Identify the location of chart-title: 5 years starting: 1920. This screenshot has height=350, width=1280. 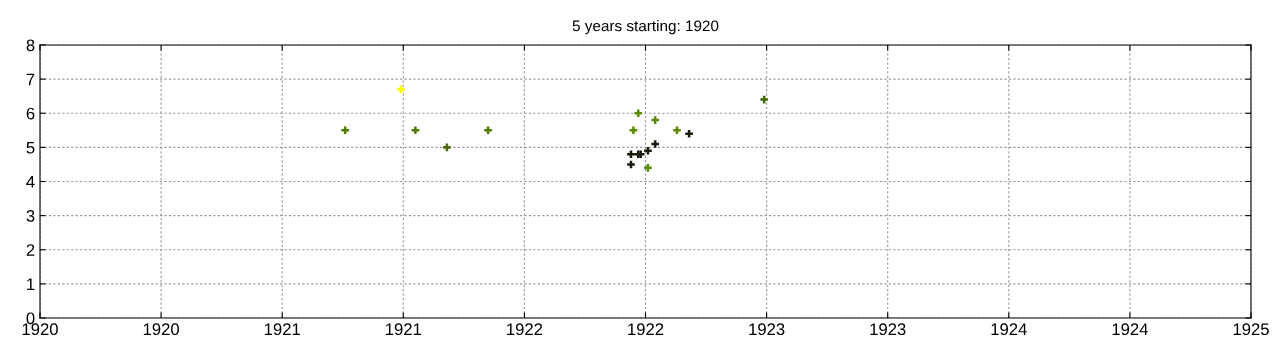
(645, 27).